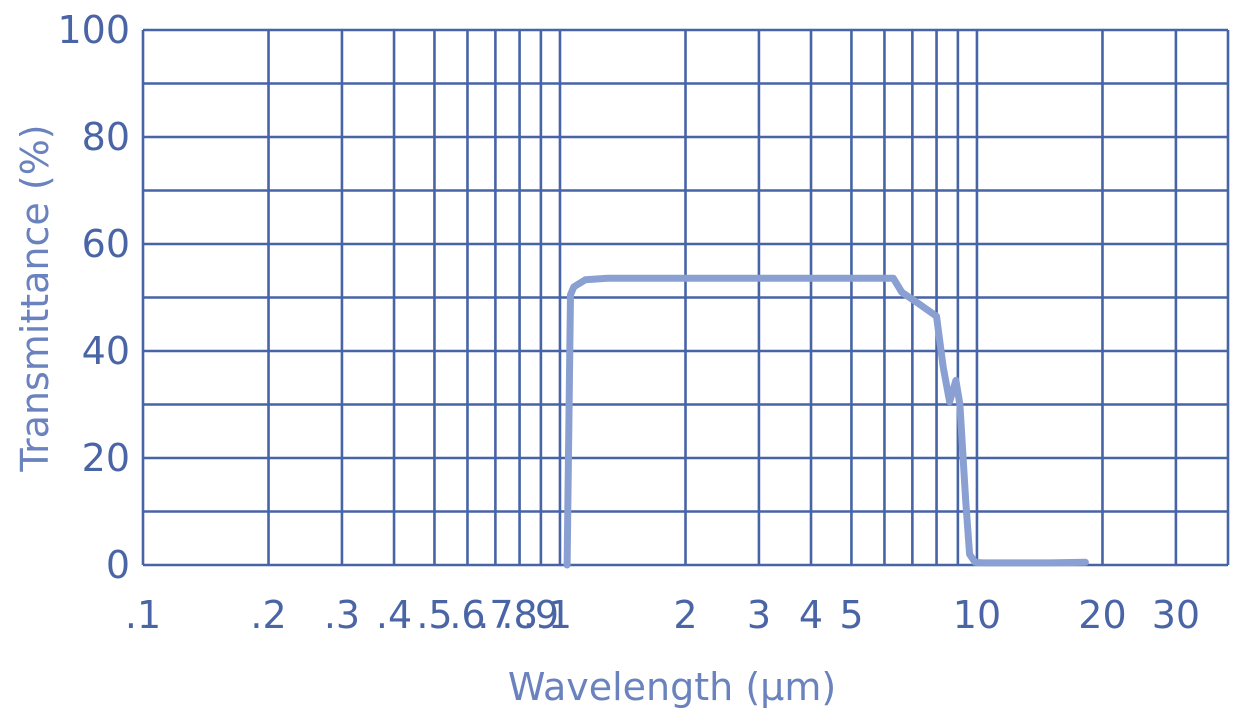 The image size is (1233, 716). I want to click on y-tick-label: 100, so click(93, 30).